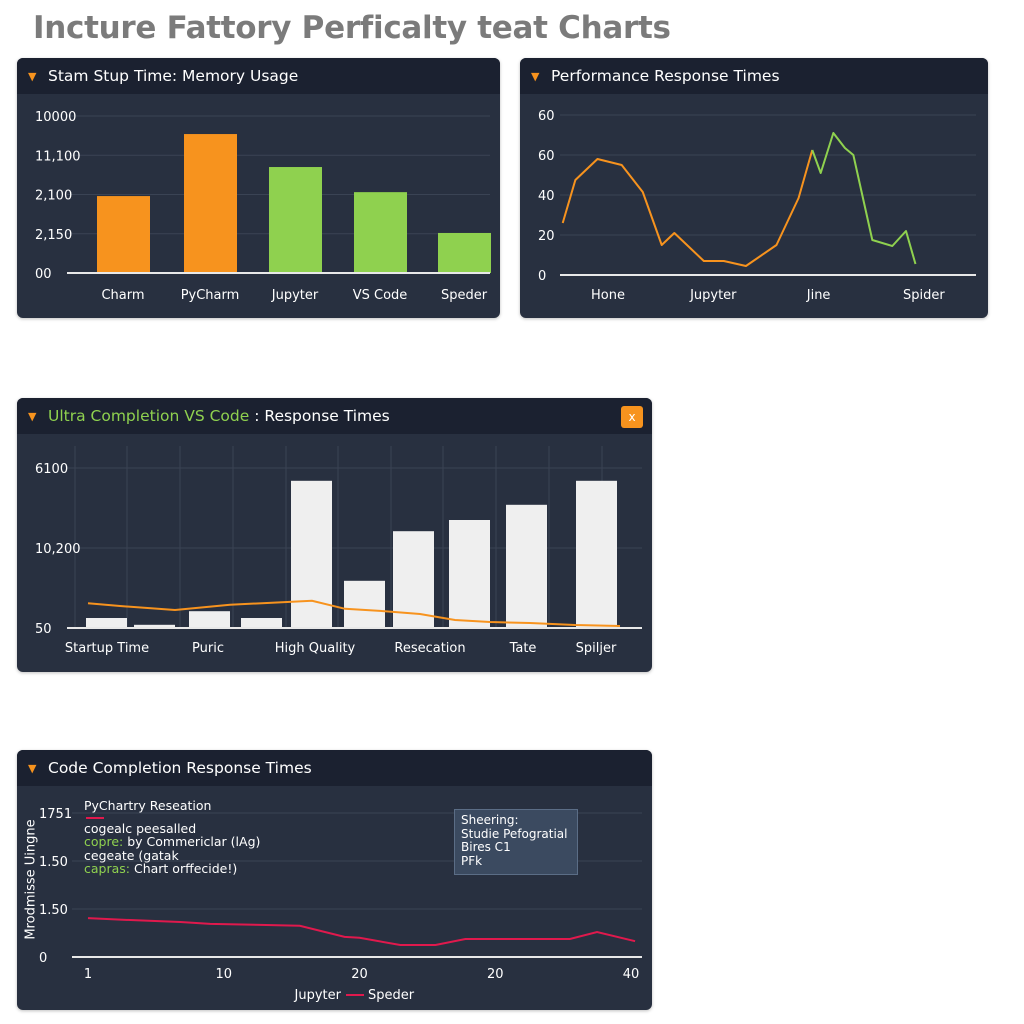 The image size is (1024, 1024). I want to click on tooltip-line: Studie Pefogratial, so click(514, 833).